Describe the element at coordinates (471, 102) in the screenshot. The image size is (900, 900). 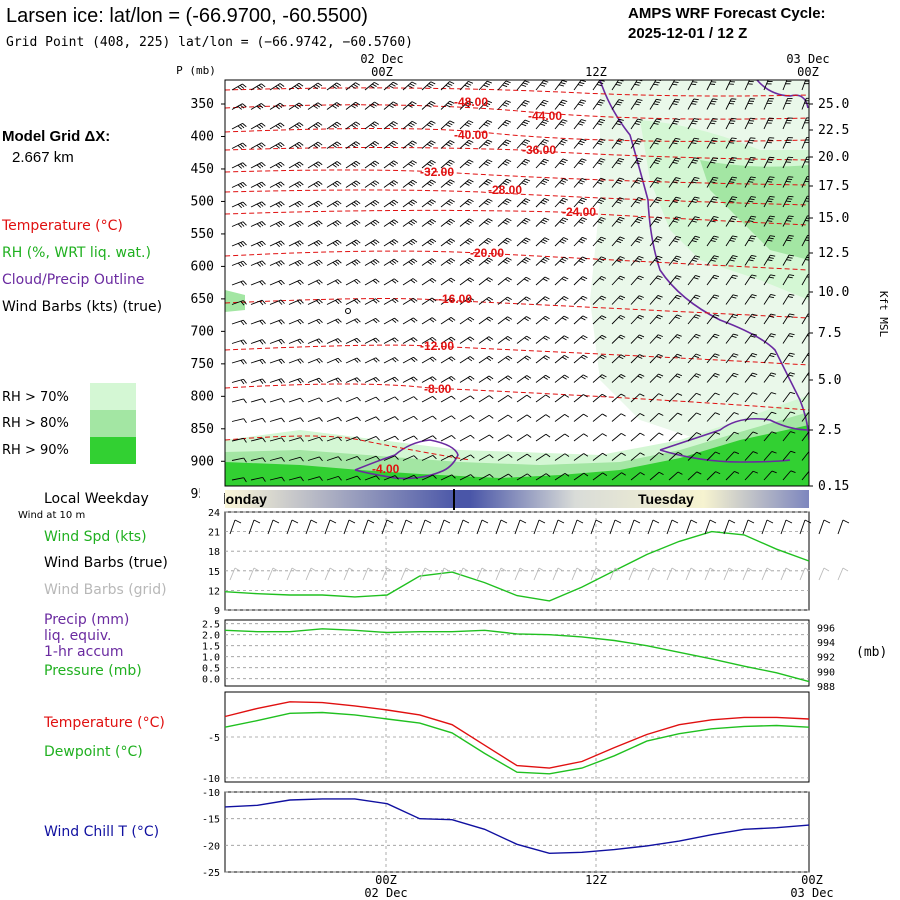
I see `contour-label: -48.00` at that location.